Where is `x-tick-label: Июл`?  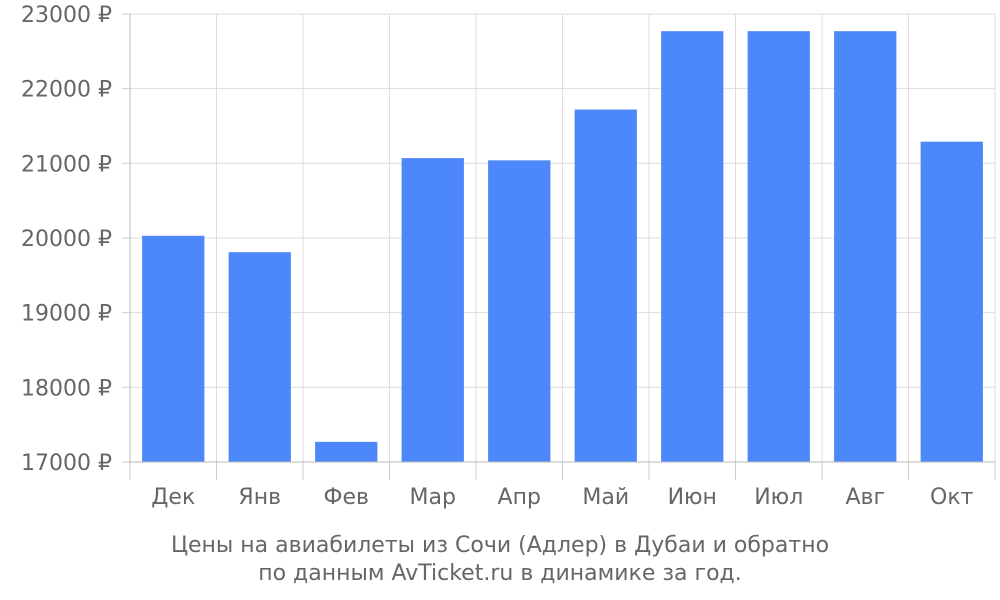
x-tick-label: Июл is located at coordinates (778, 497).